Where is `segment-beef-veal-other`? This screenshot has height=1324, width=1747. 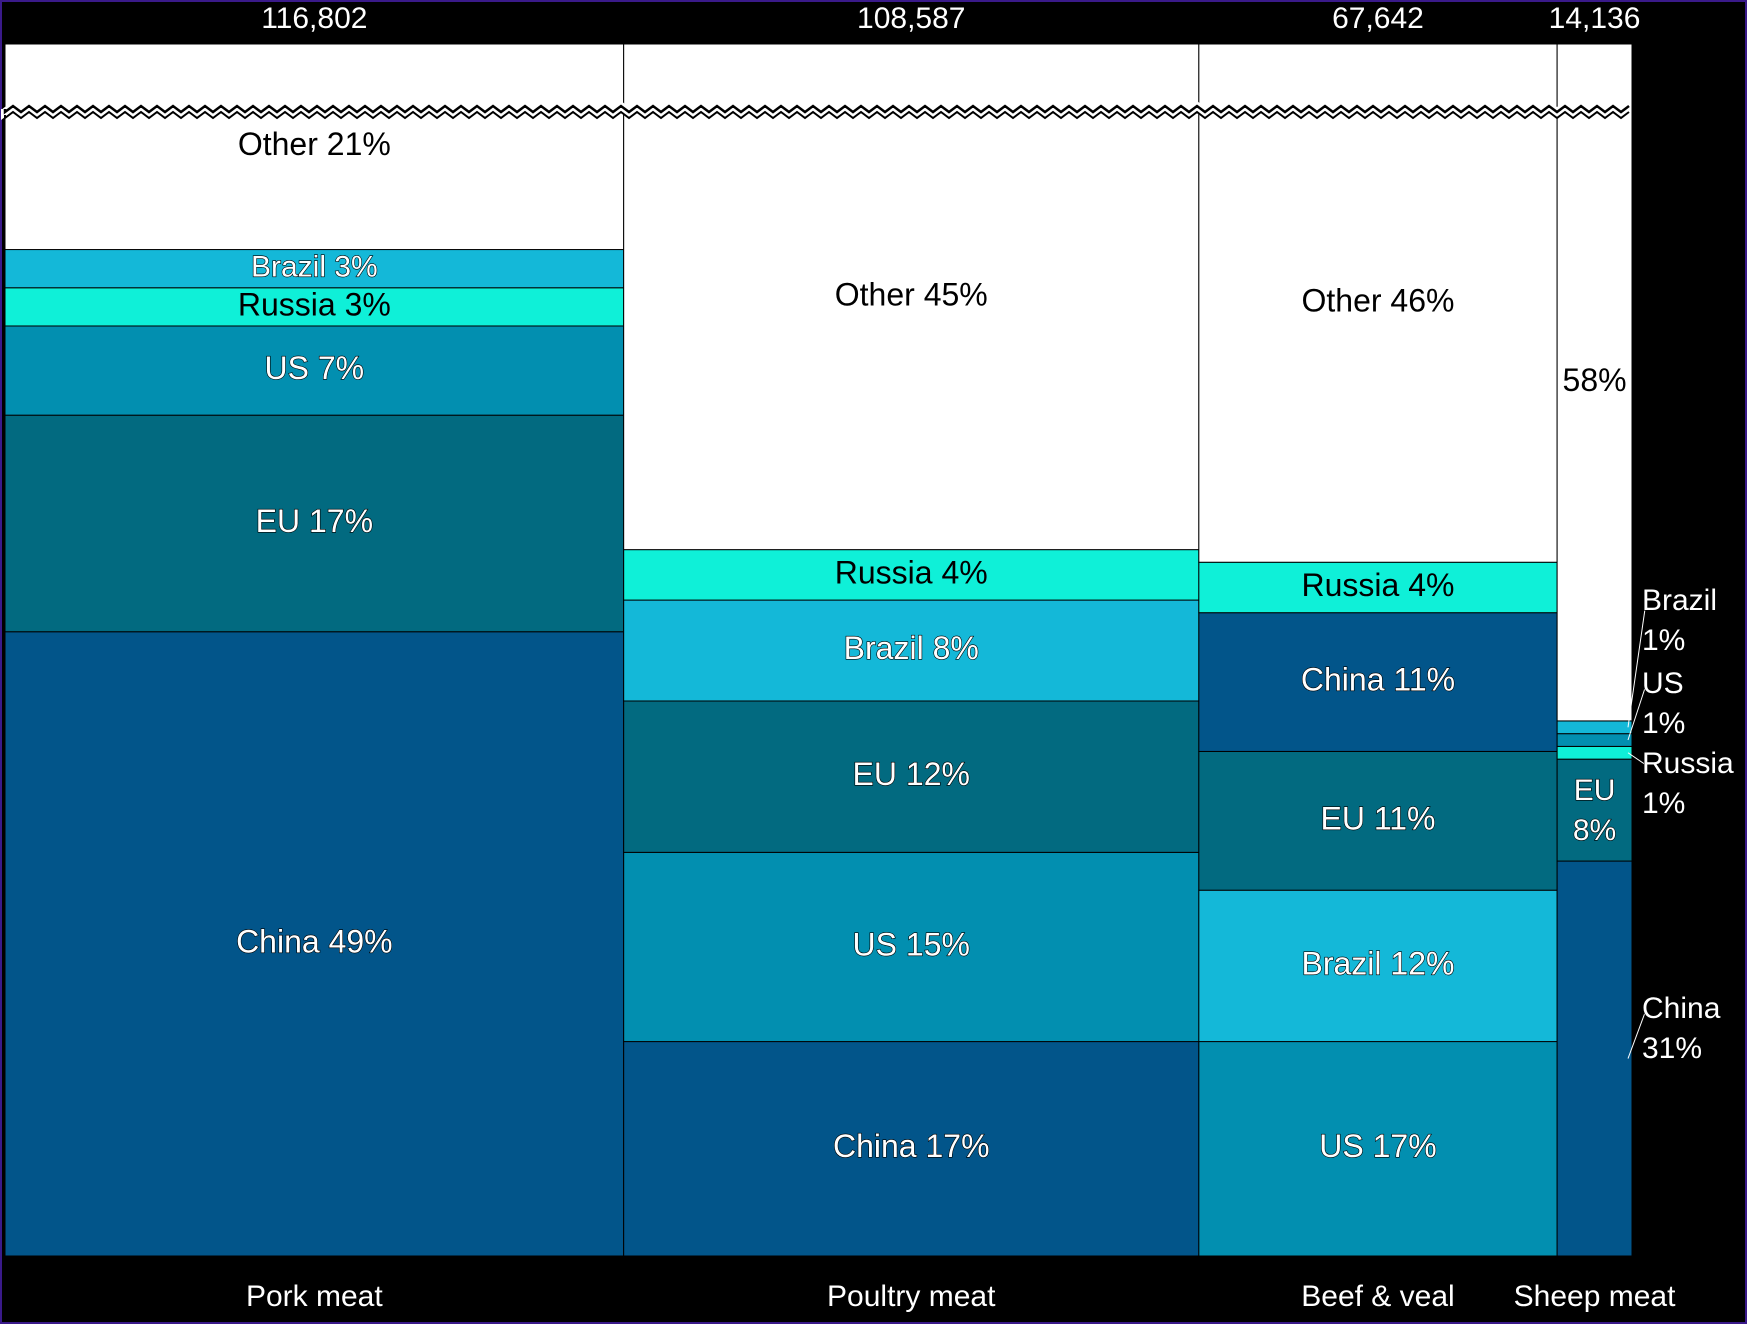
segment-beef-veal-other is located at coordinates (1378, 303).